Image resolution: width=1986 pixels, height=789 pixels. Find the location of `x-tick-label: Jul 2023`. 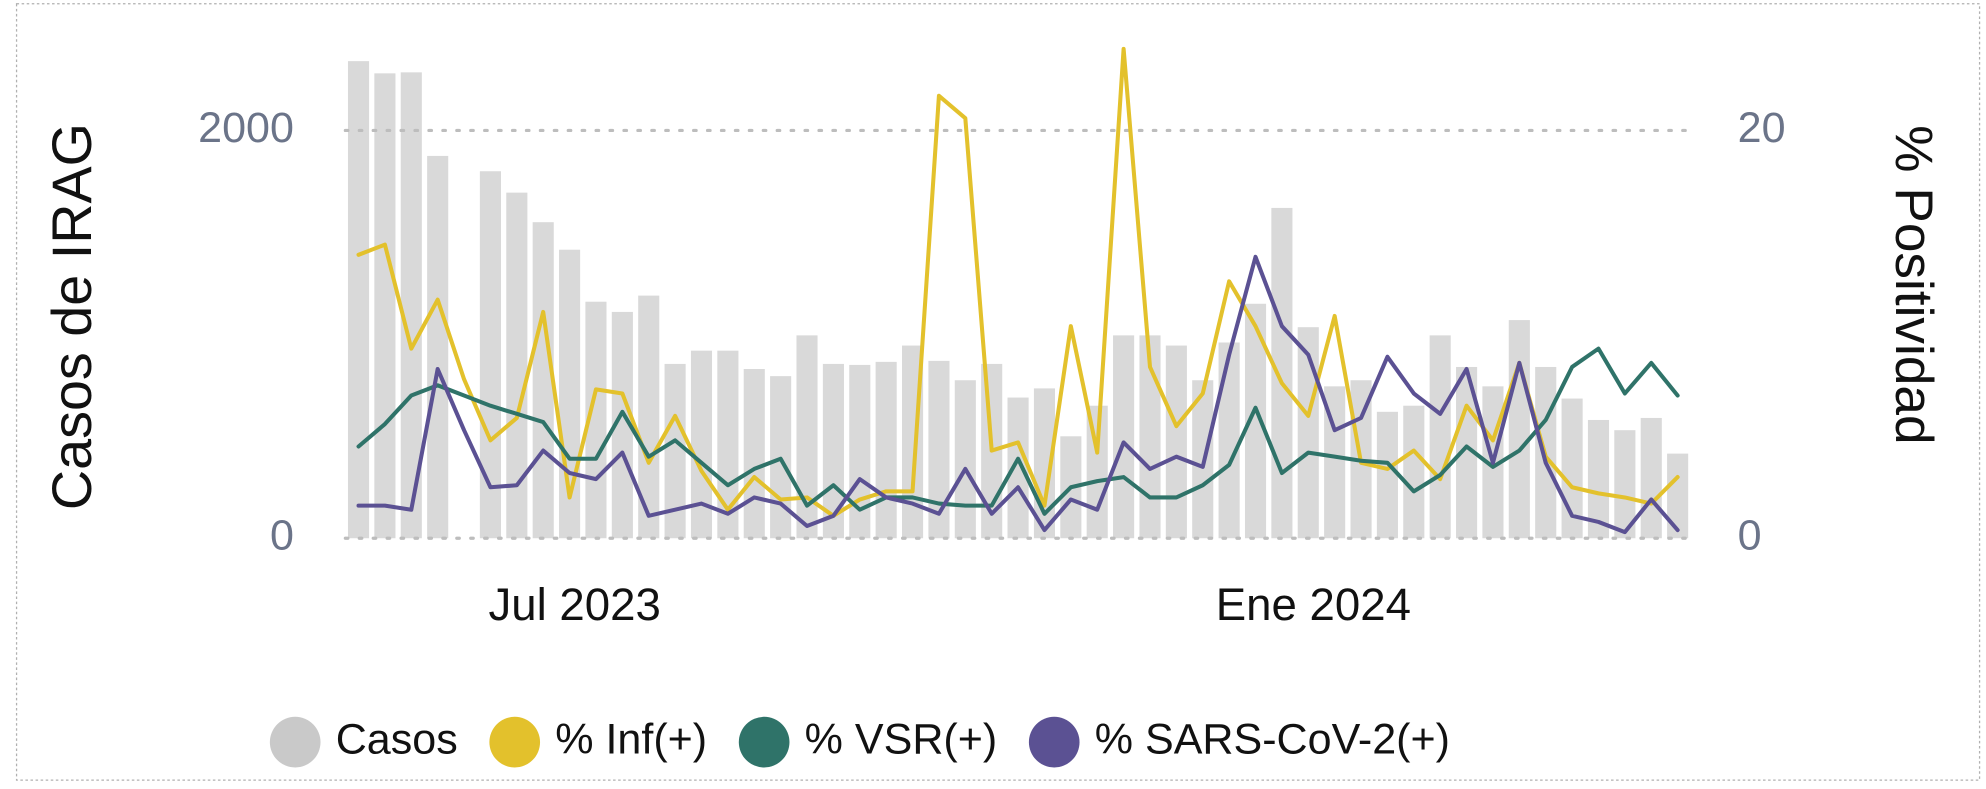

x-tick-label: Jul 2023 is located at coordinates (574, 604).